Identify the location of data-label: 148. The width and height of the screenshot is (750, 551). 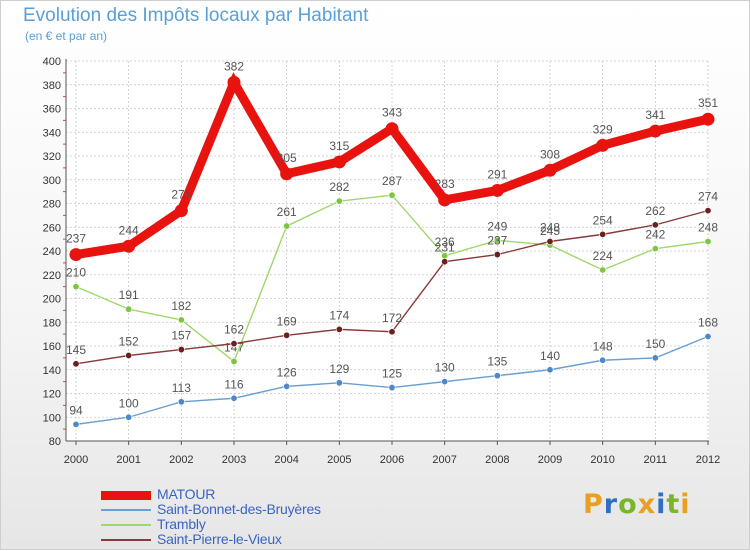
(603, 346).